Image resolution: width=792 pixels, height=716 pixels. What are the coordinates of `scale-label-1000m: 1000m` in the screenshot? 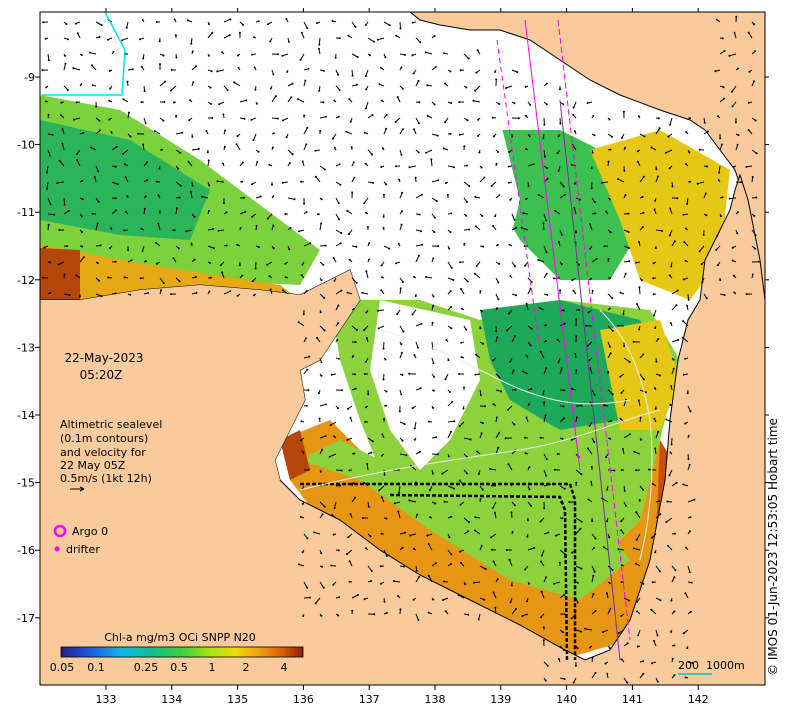 It's located at (725, 665).